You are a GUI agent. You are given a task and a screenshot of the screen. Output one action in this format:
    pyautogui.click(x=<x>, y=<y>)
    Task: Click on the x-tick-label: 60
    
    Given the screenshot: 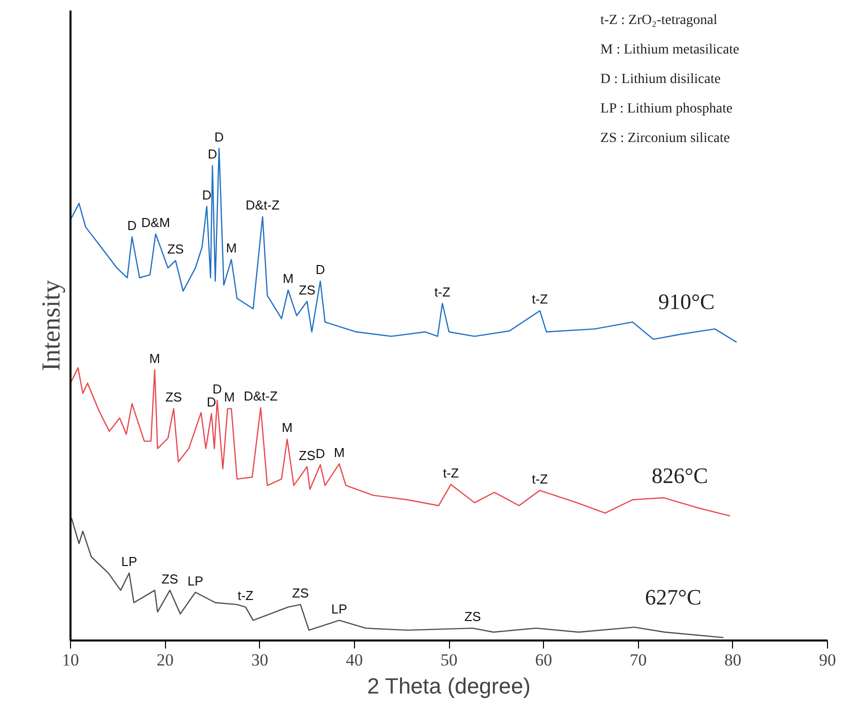 What is the action you would take?
    pyautogui.click(x=543, y=660)
    